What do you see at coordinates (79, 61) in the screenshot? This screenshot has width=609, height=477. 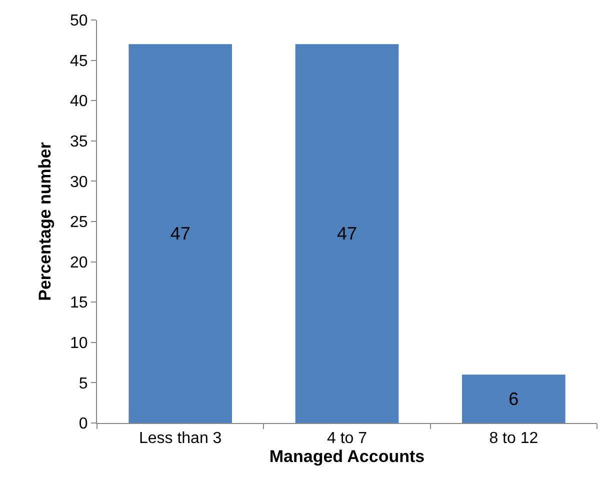 I see `y-tick-label: 45` at bounding box center [79, 61].